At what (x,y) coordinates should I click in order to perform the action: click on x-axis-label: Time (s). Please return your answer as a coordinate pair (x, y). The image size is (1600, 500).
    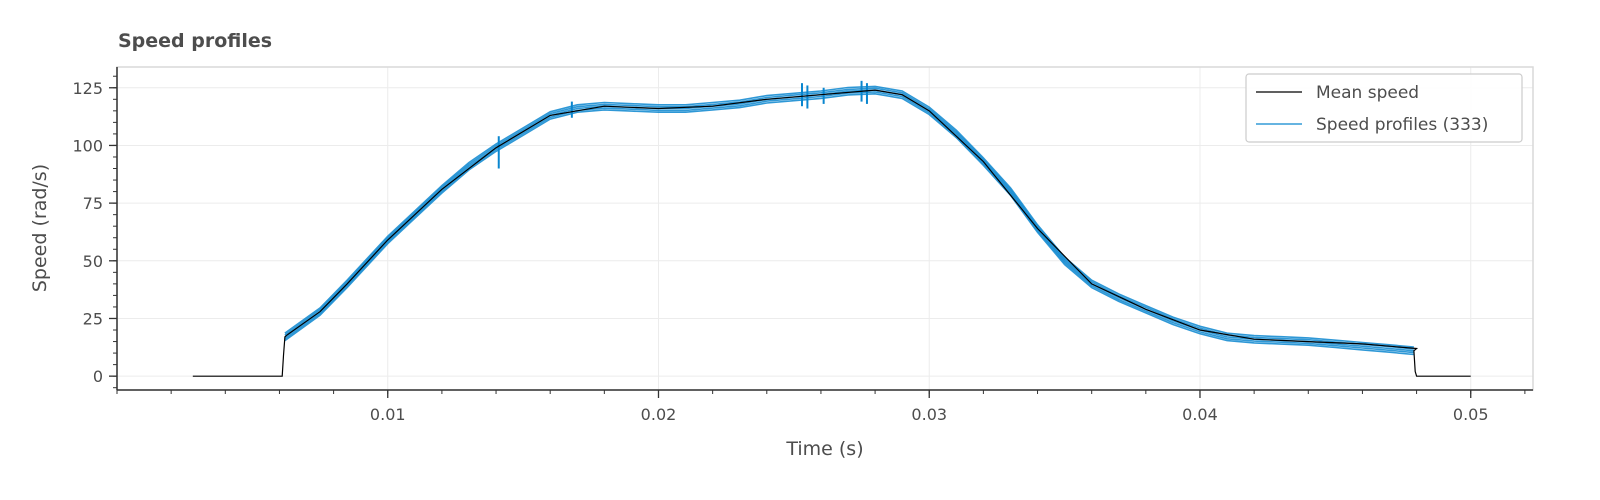
    Looking at the image, I should click on (824, 449).